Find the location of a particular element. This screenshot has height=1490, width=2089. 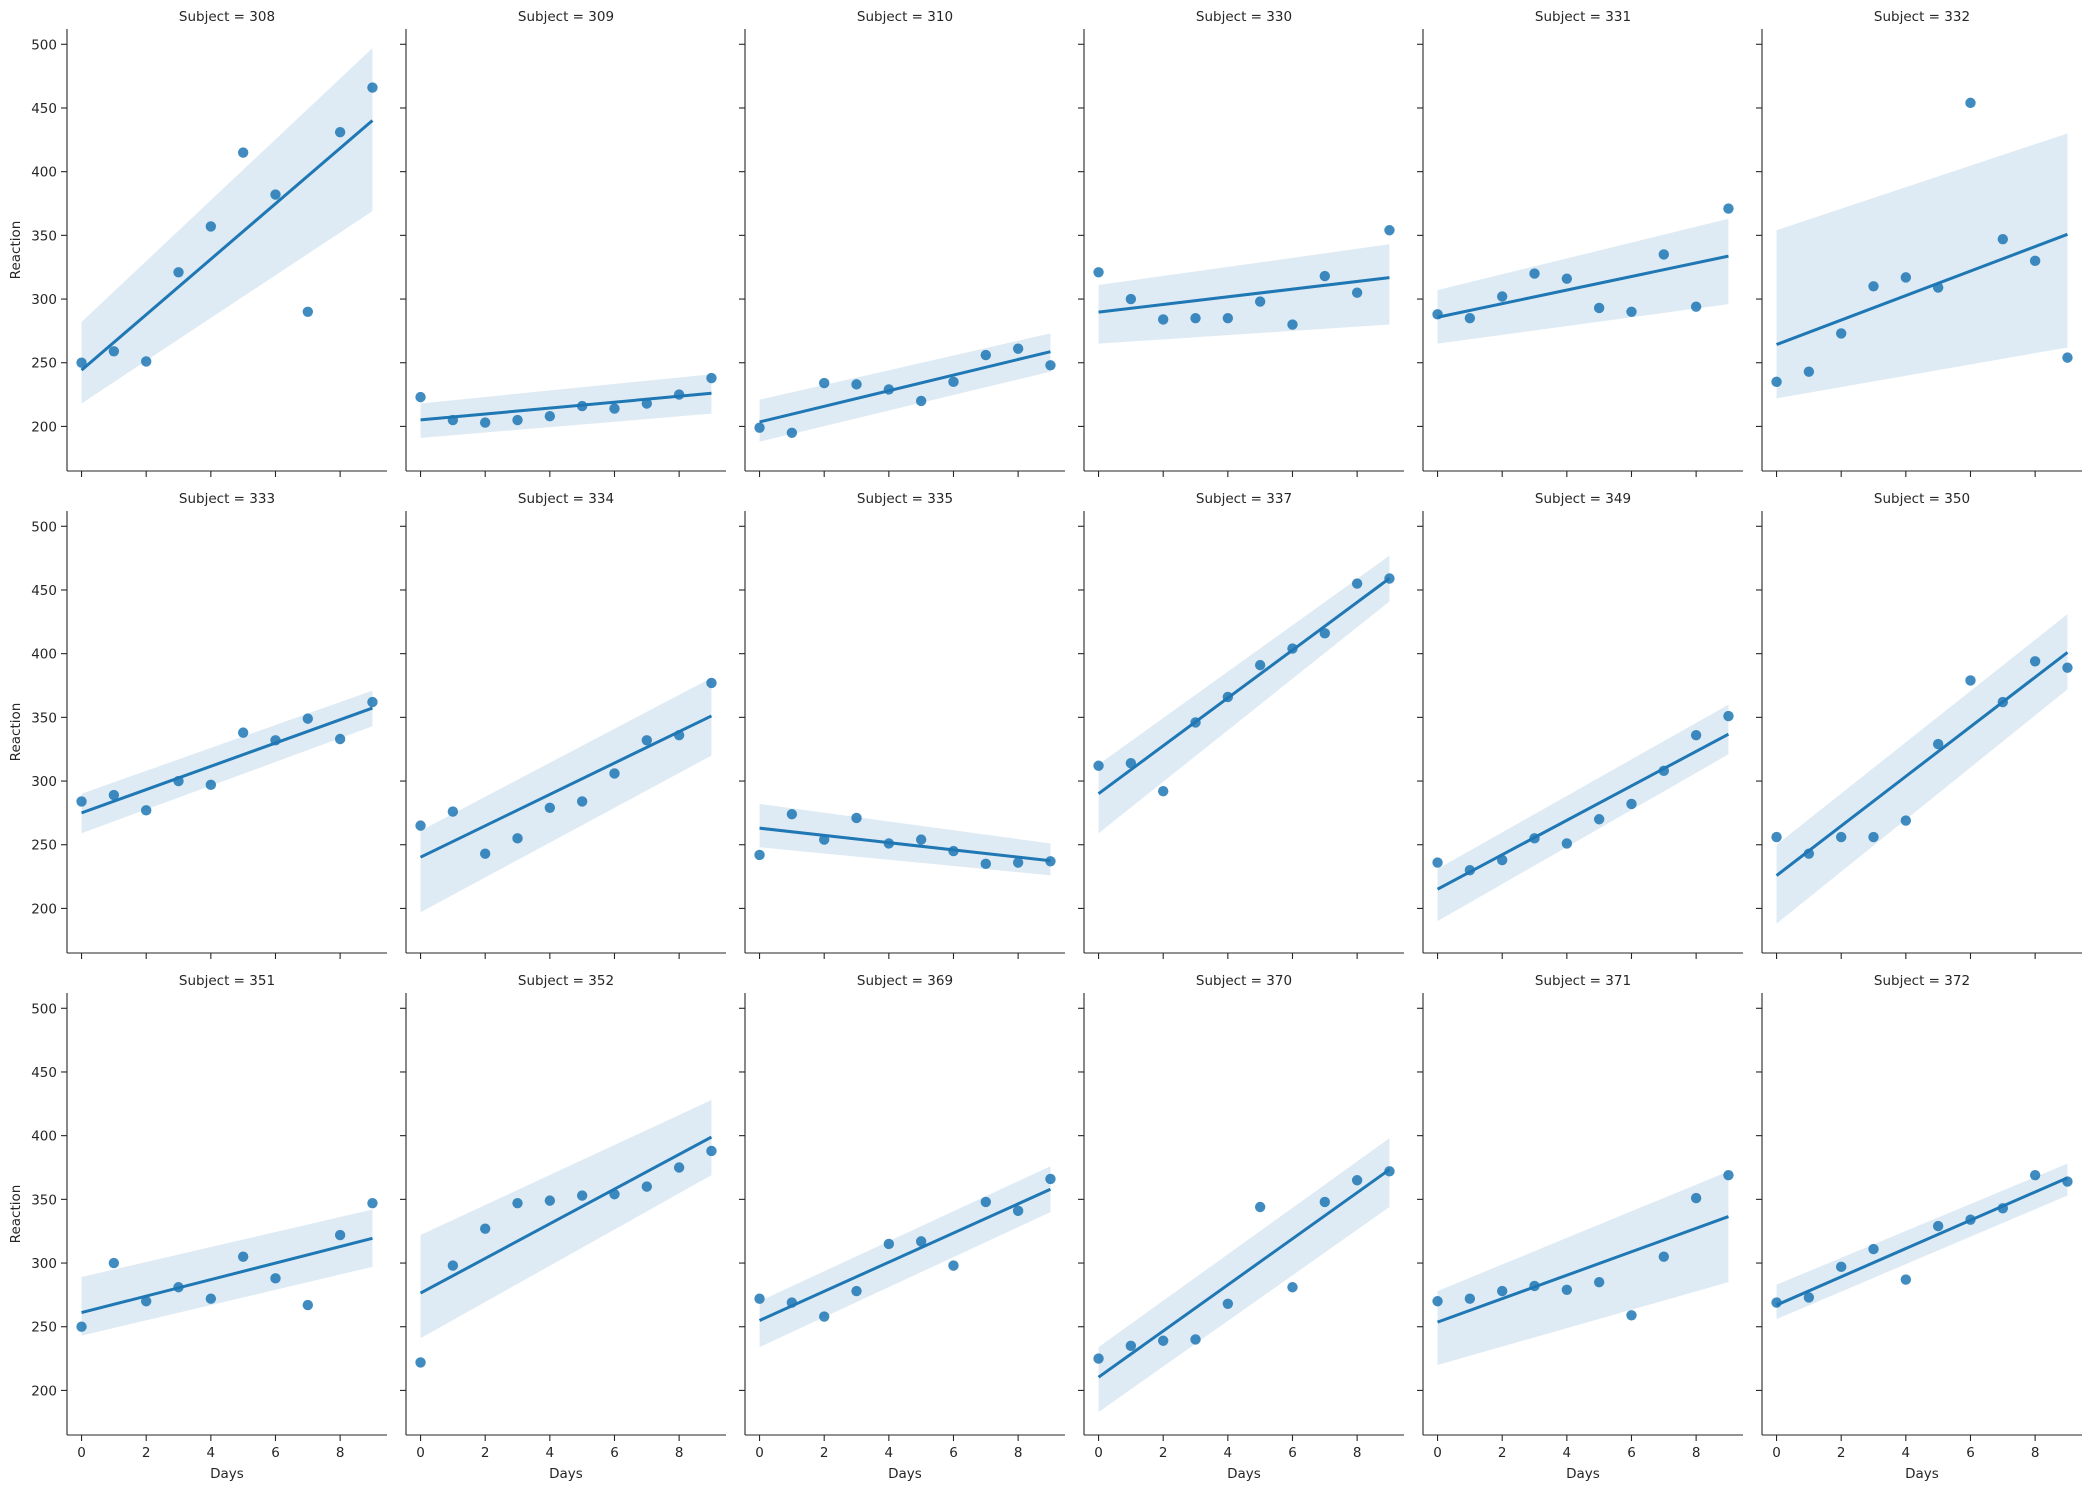

facet-panel-334: Subject = 334 is located at coordinates (563, 725).